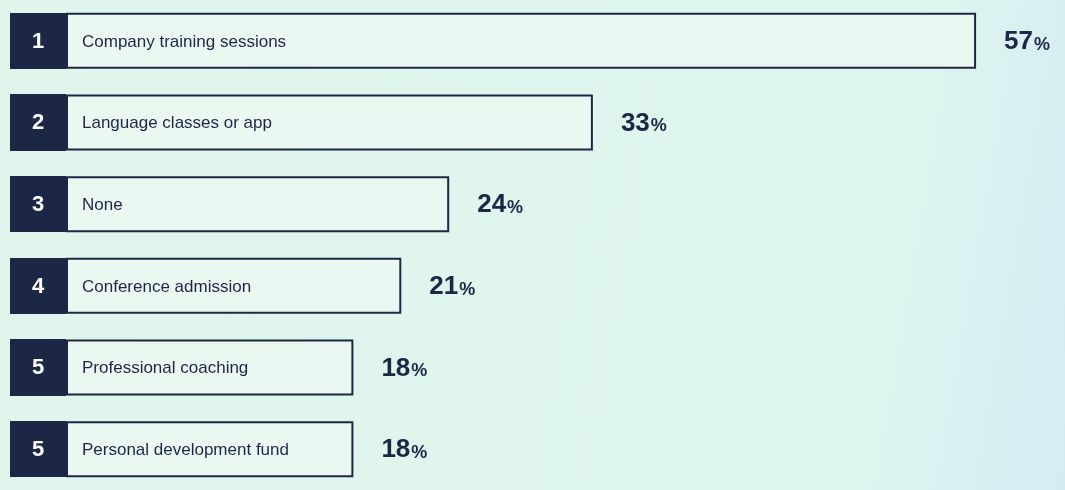 The width and height of the screenshot is (1065, 490). Describe the element at coordinates (184, 41) in the screenshot. I see `y-tick-label: Company training sessions` at that location.